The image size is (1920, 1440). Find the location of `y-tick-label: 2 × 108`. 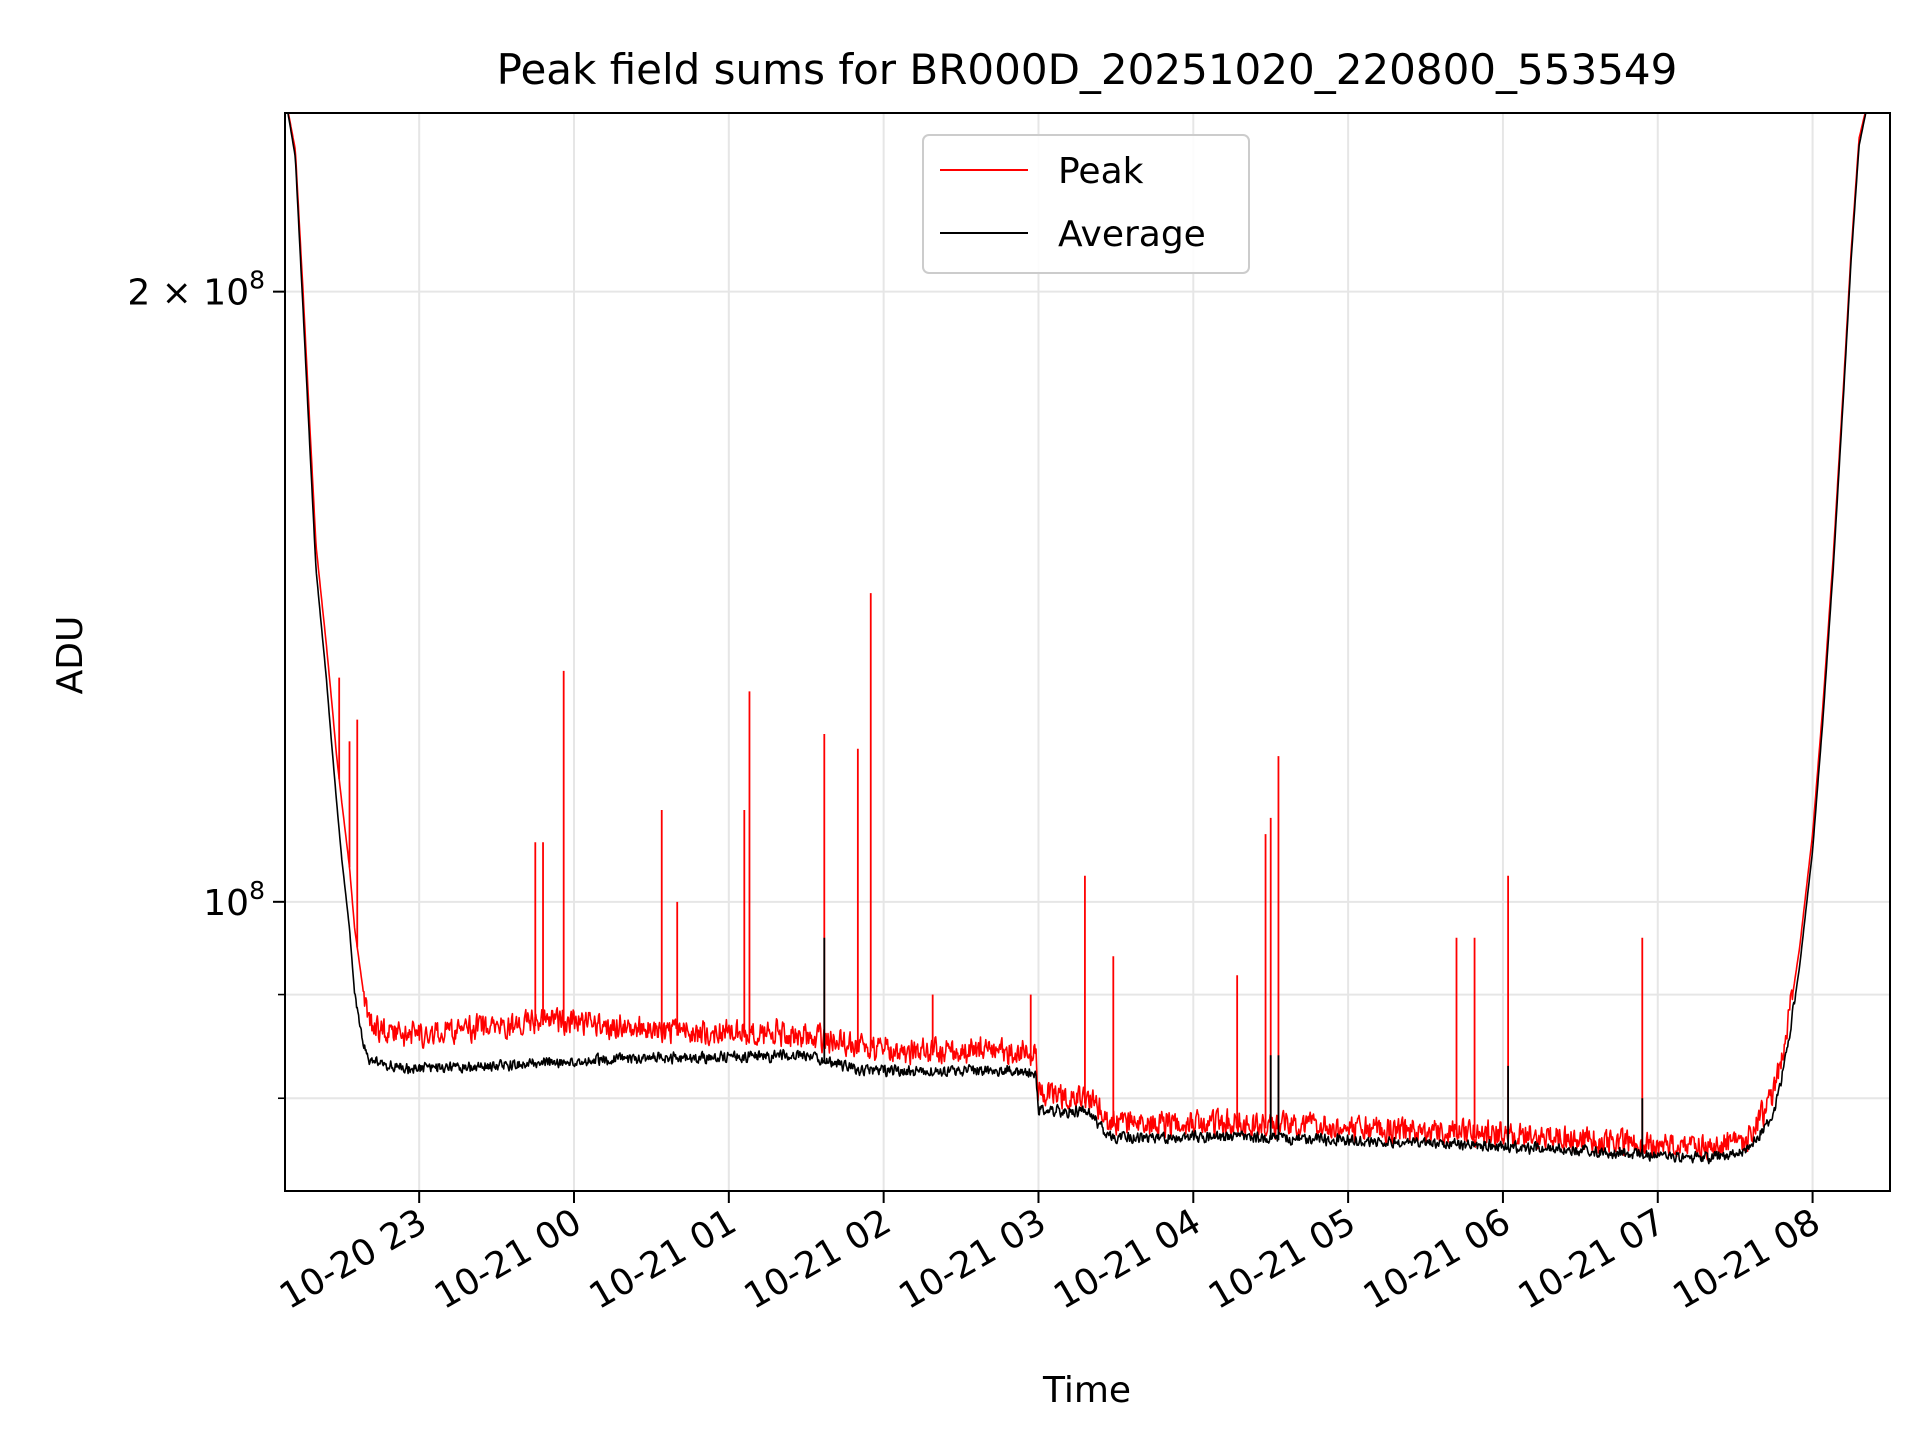

y-tick-label: 2 × 108 is located at coordinates (196, 290).